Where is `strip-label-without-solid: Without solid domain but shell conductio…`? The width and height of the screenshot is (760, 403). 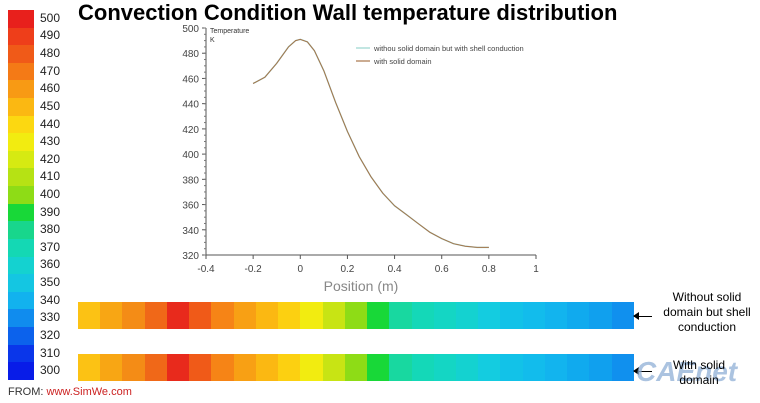 strip-label-without-solid: Without solid domain but shell conductio… is located at coordinates (707, 312).